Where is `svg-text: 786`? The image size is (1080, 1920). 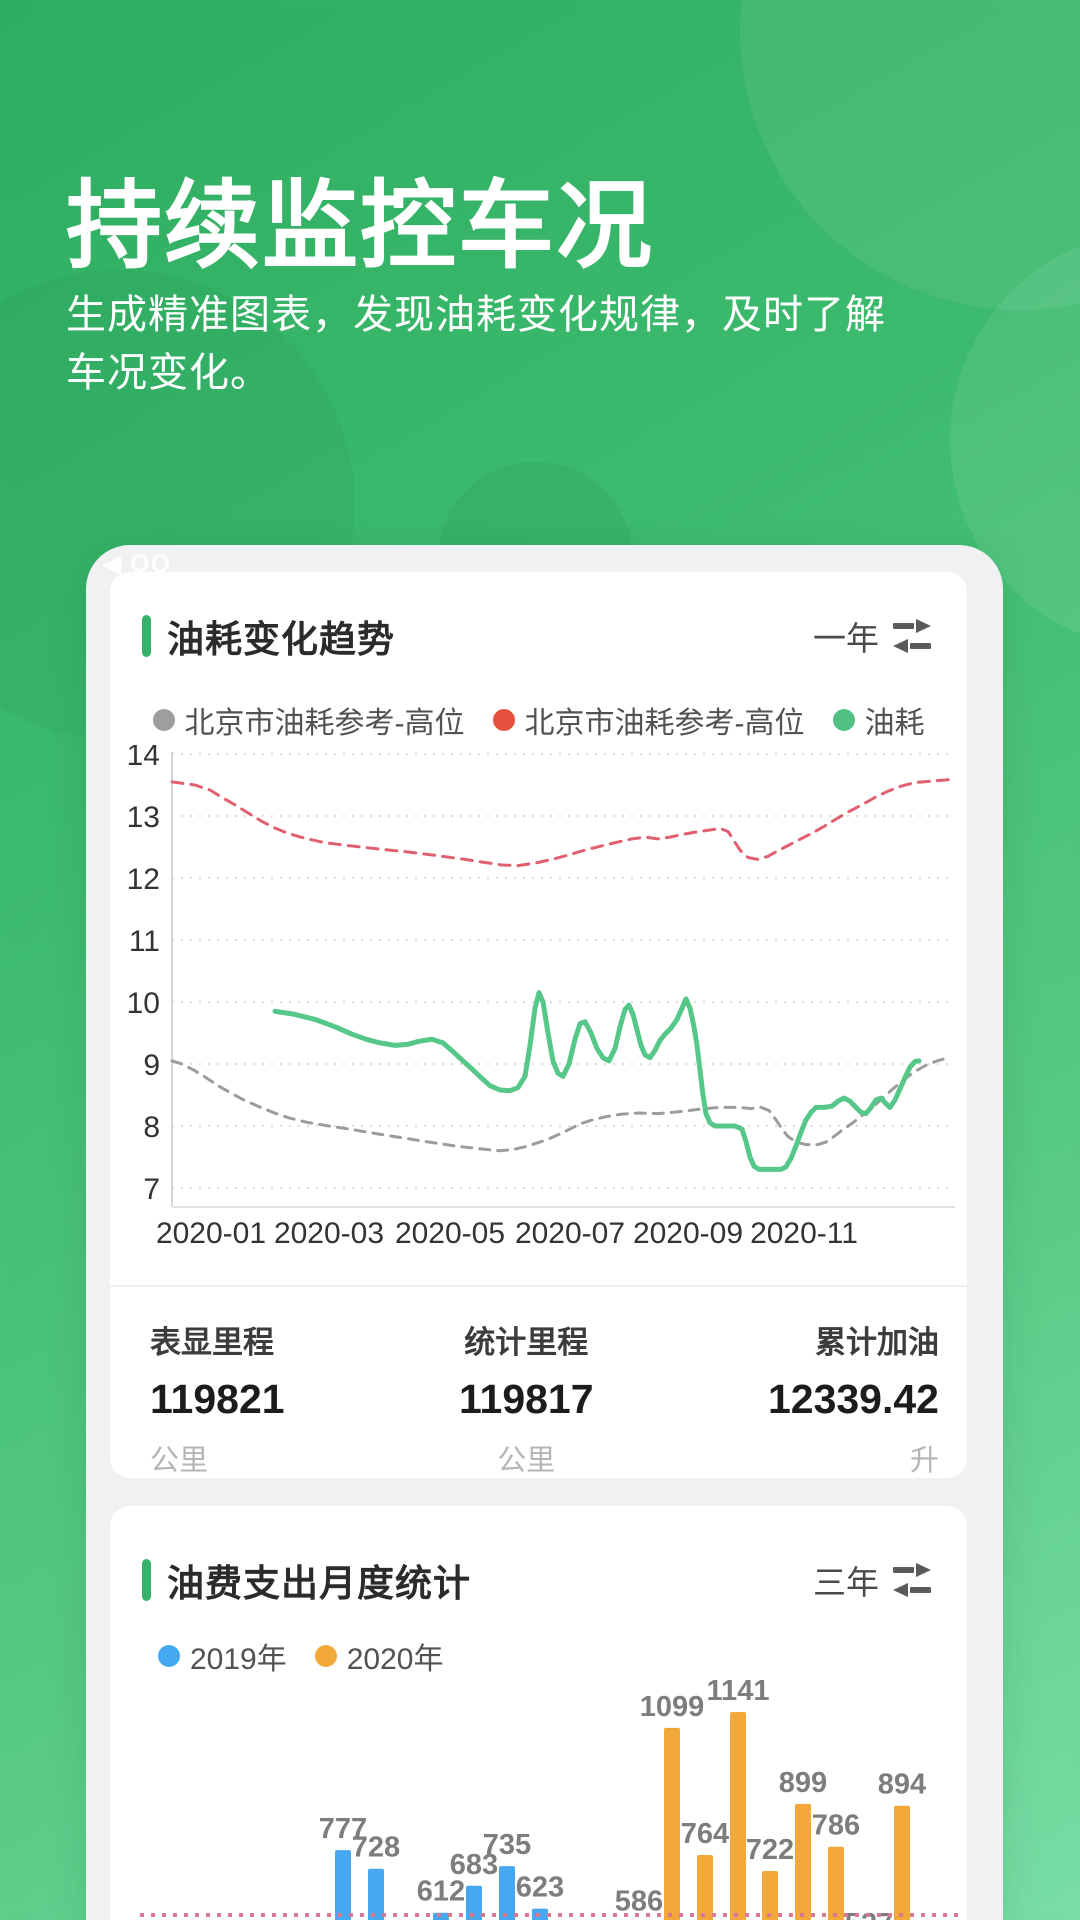
svg-text: 786 is located at coordinates (836, 1826).